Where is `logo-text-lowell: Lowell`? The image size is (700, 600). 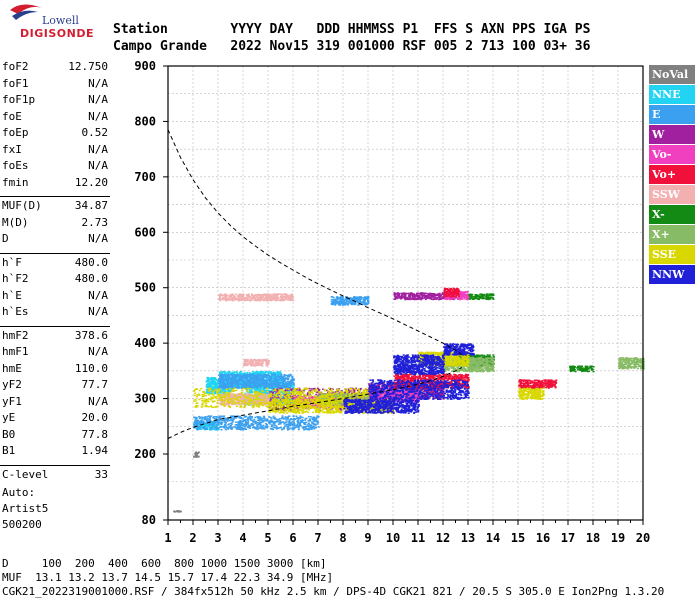 logo-text-lowell: Lowell is located at coordinates (60, 20).